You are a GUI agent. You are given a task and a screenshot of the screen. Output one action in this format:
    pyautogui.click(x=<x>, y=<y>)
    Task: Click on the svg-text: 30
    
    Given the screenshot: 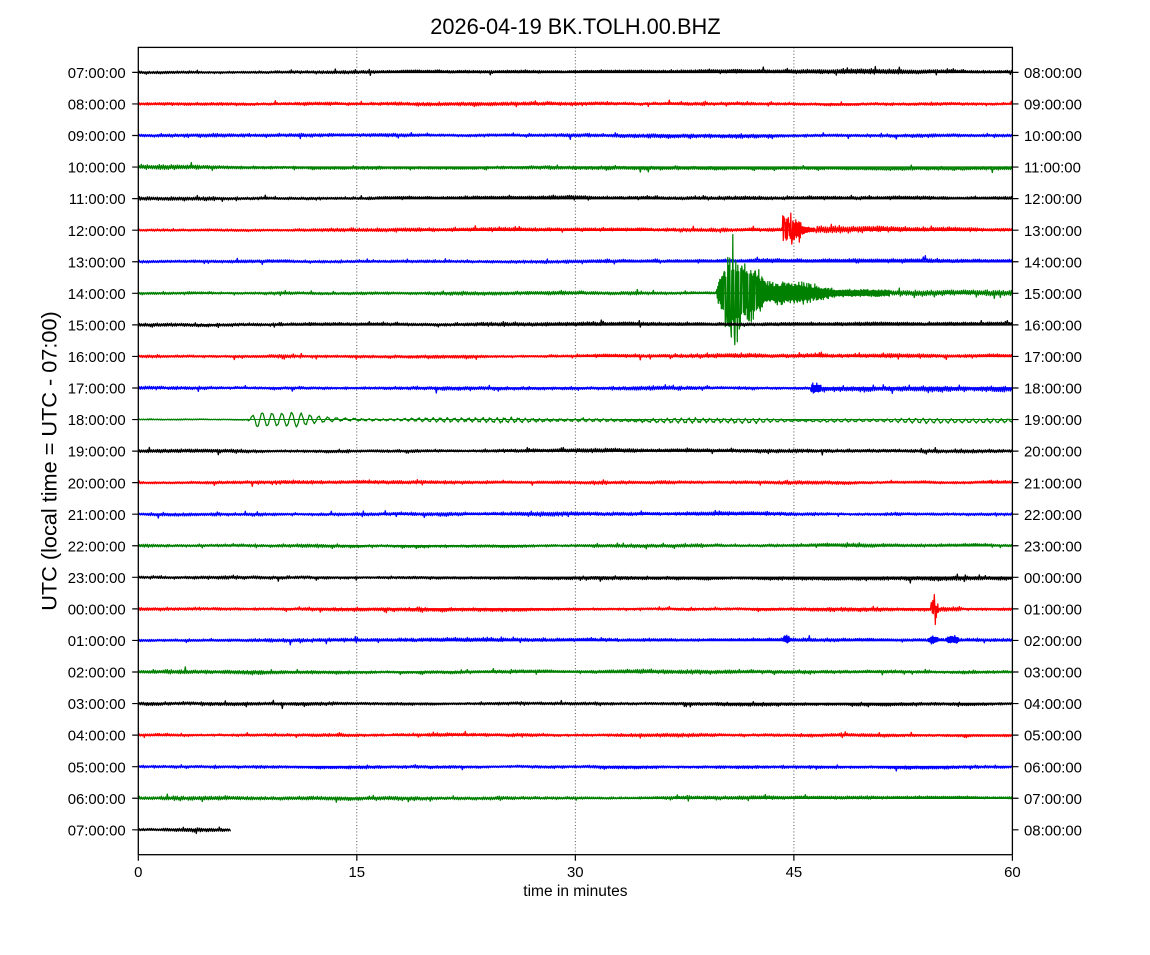 What is the action you would take?
    pyautogui.click(x=575, y=873)
    